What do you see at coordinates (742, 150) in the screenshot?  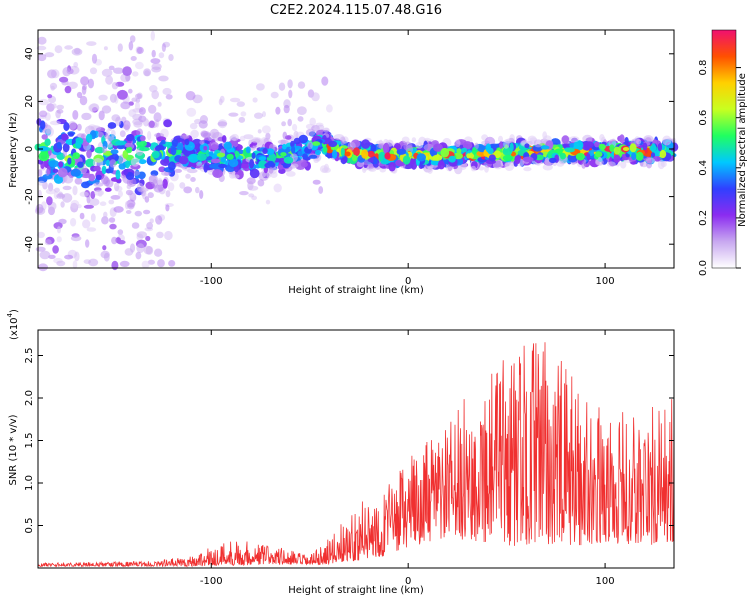 I see `colorbar-label: Normalized spectral amplitude` at bounding box center [742, 150].